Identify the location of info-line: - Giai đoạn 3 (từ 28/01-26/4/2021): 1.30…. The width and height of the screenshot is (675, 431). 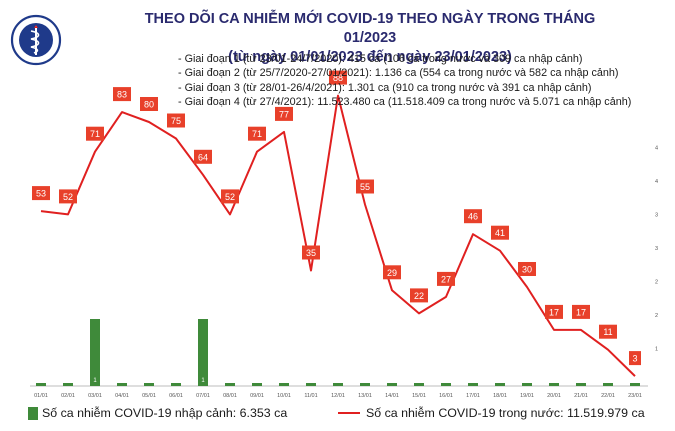
(385, 87).